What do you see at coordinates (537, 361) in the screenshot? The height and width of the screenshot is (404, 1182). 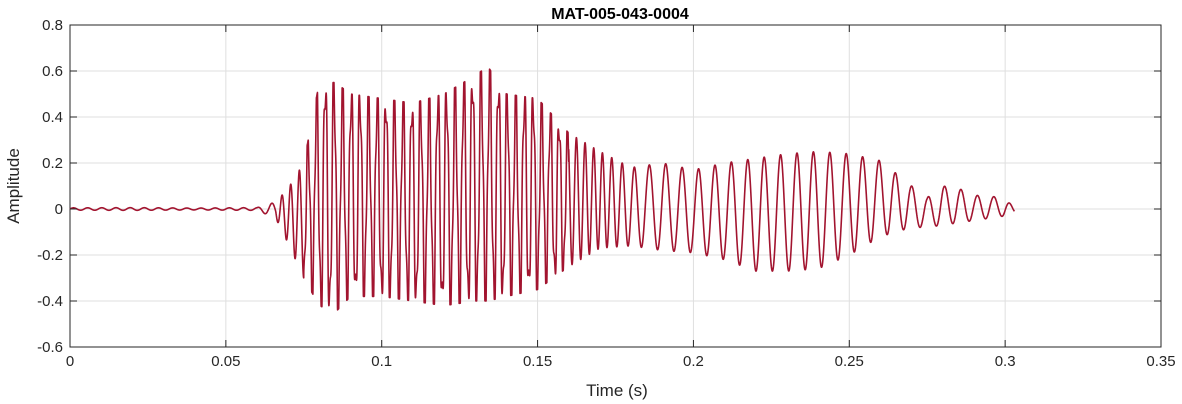 I see `x-tick-label: 0.15` at bounding box center [537, 361].